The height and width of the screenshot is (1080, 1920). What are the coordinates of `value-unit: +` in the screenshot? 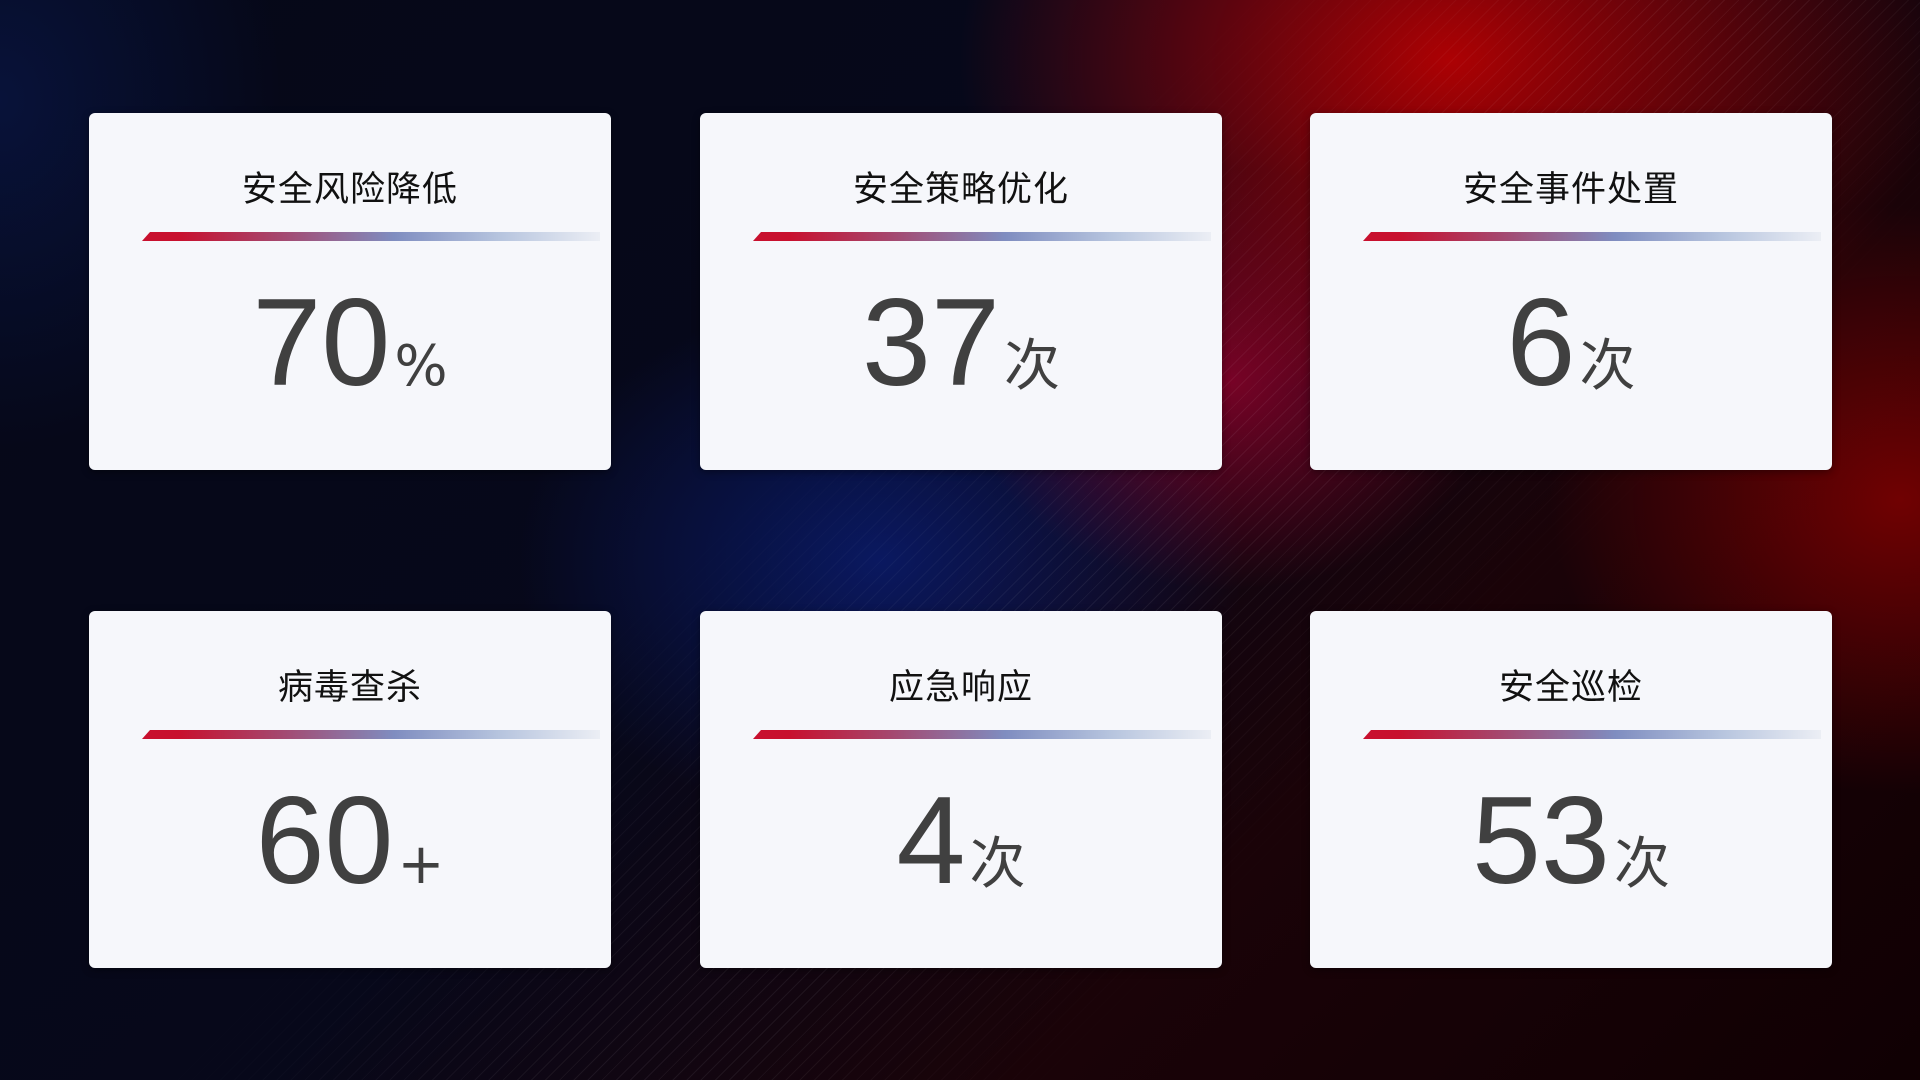 It's located at (421, 864).